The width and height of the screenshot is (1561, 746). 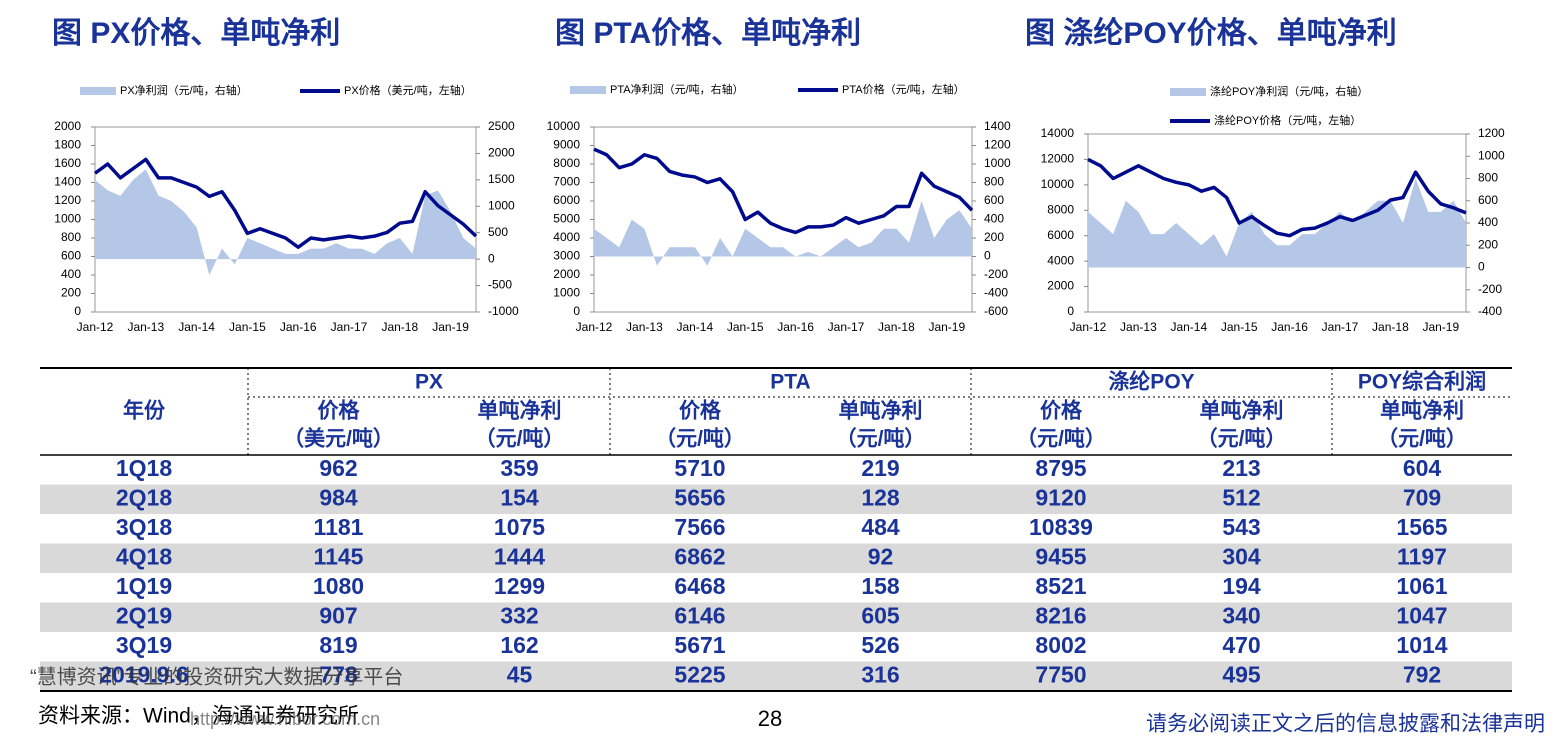 I want to click on cell: 819, so click(x=338, y=645).